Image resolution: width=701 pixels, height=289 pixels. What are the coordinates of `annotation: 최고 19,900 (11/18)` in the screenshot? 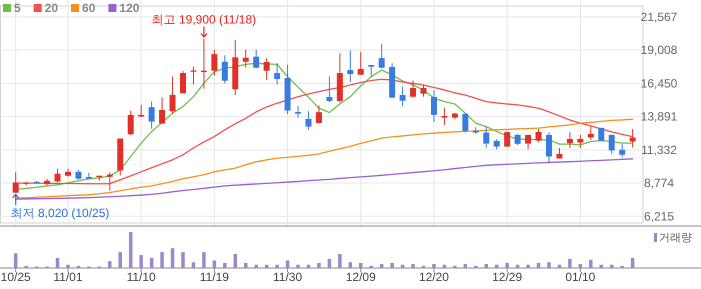 It's located at (204, 19).